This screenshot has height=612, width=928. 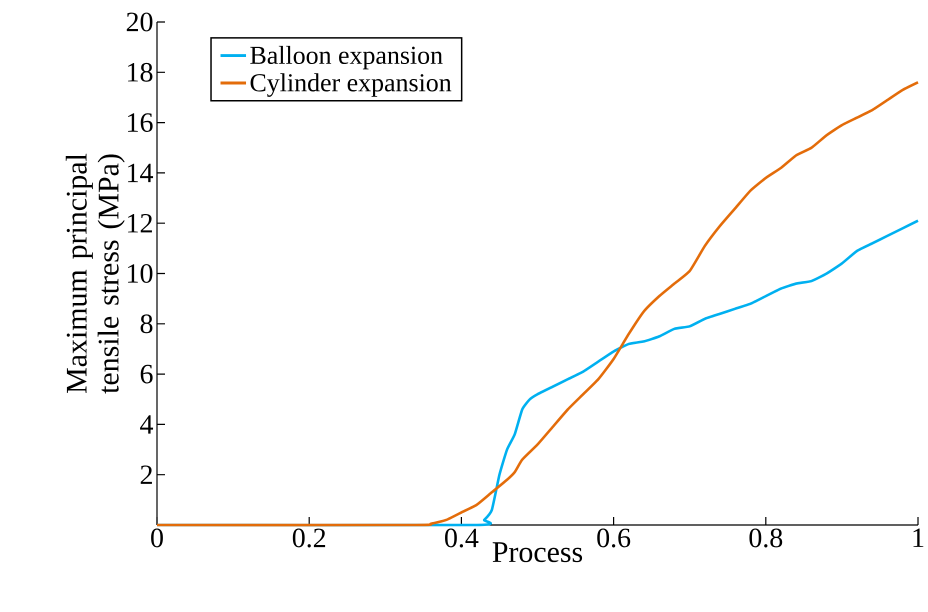 I want to click on y-tick-label: 20, so click(x=139, y=22).